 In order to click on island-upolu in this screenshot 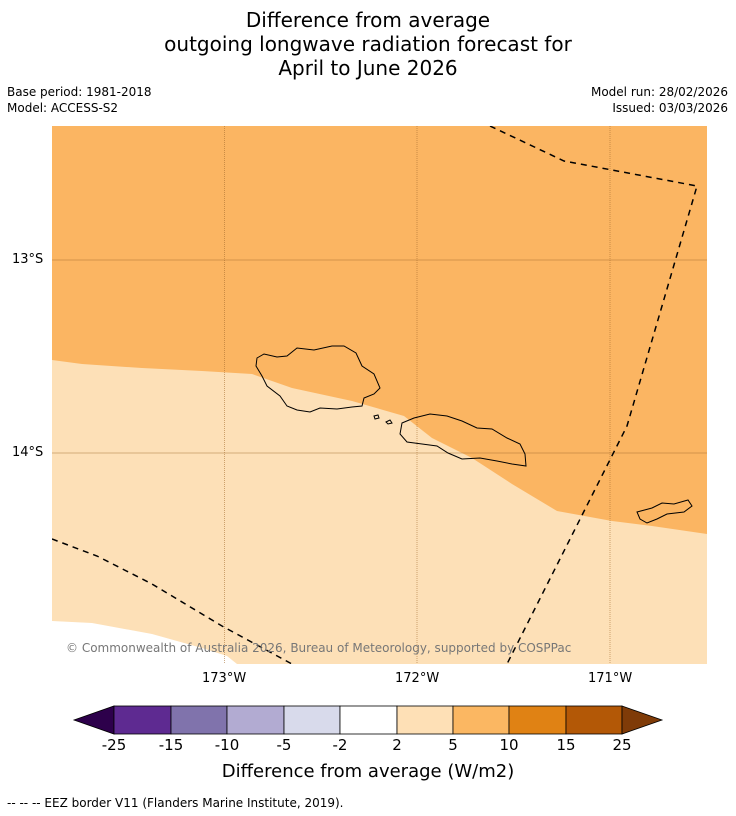, I will do `click(463, 440)`.